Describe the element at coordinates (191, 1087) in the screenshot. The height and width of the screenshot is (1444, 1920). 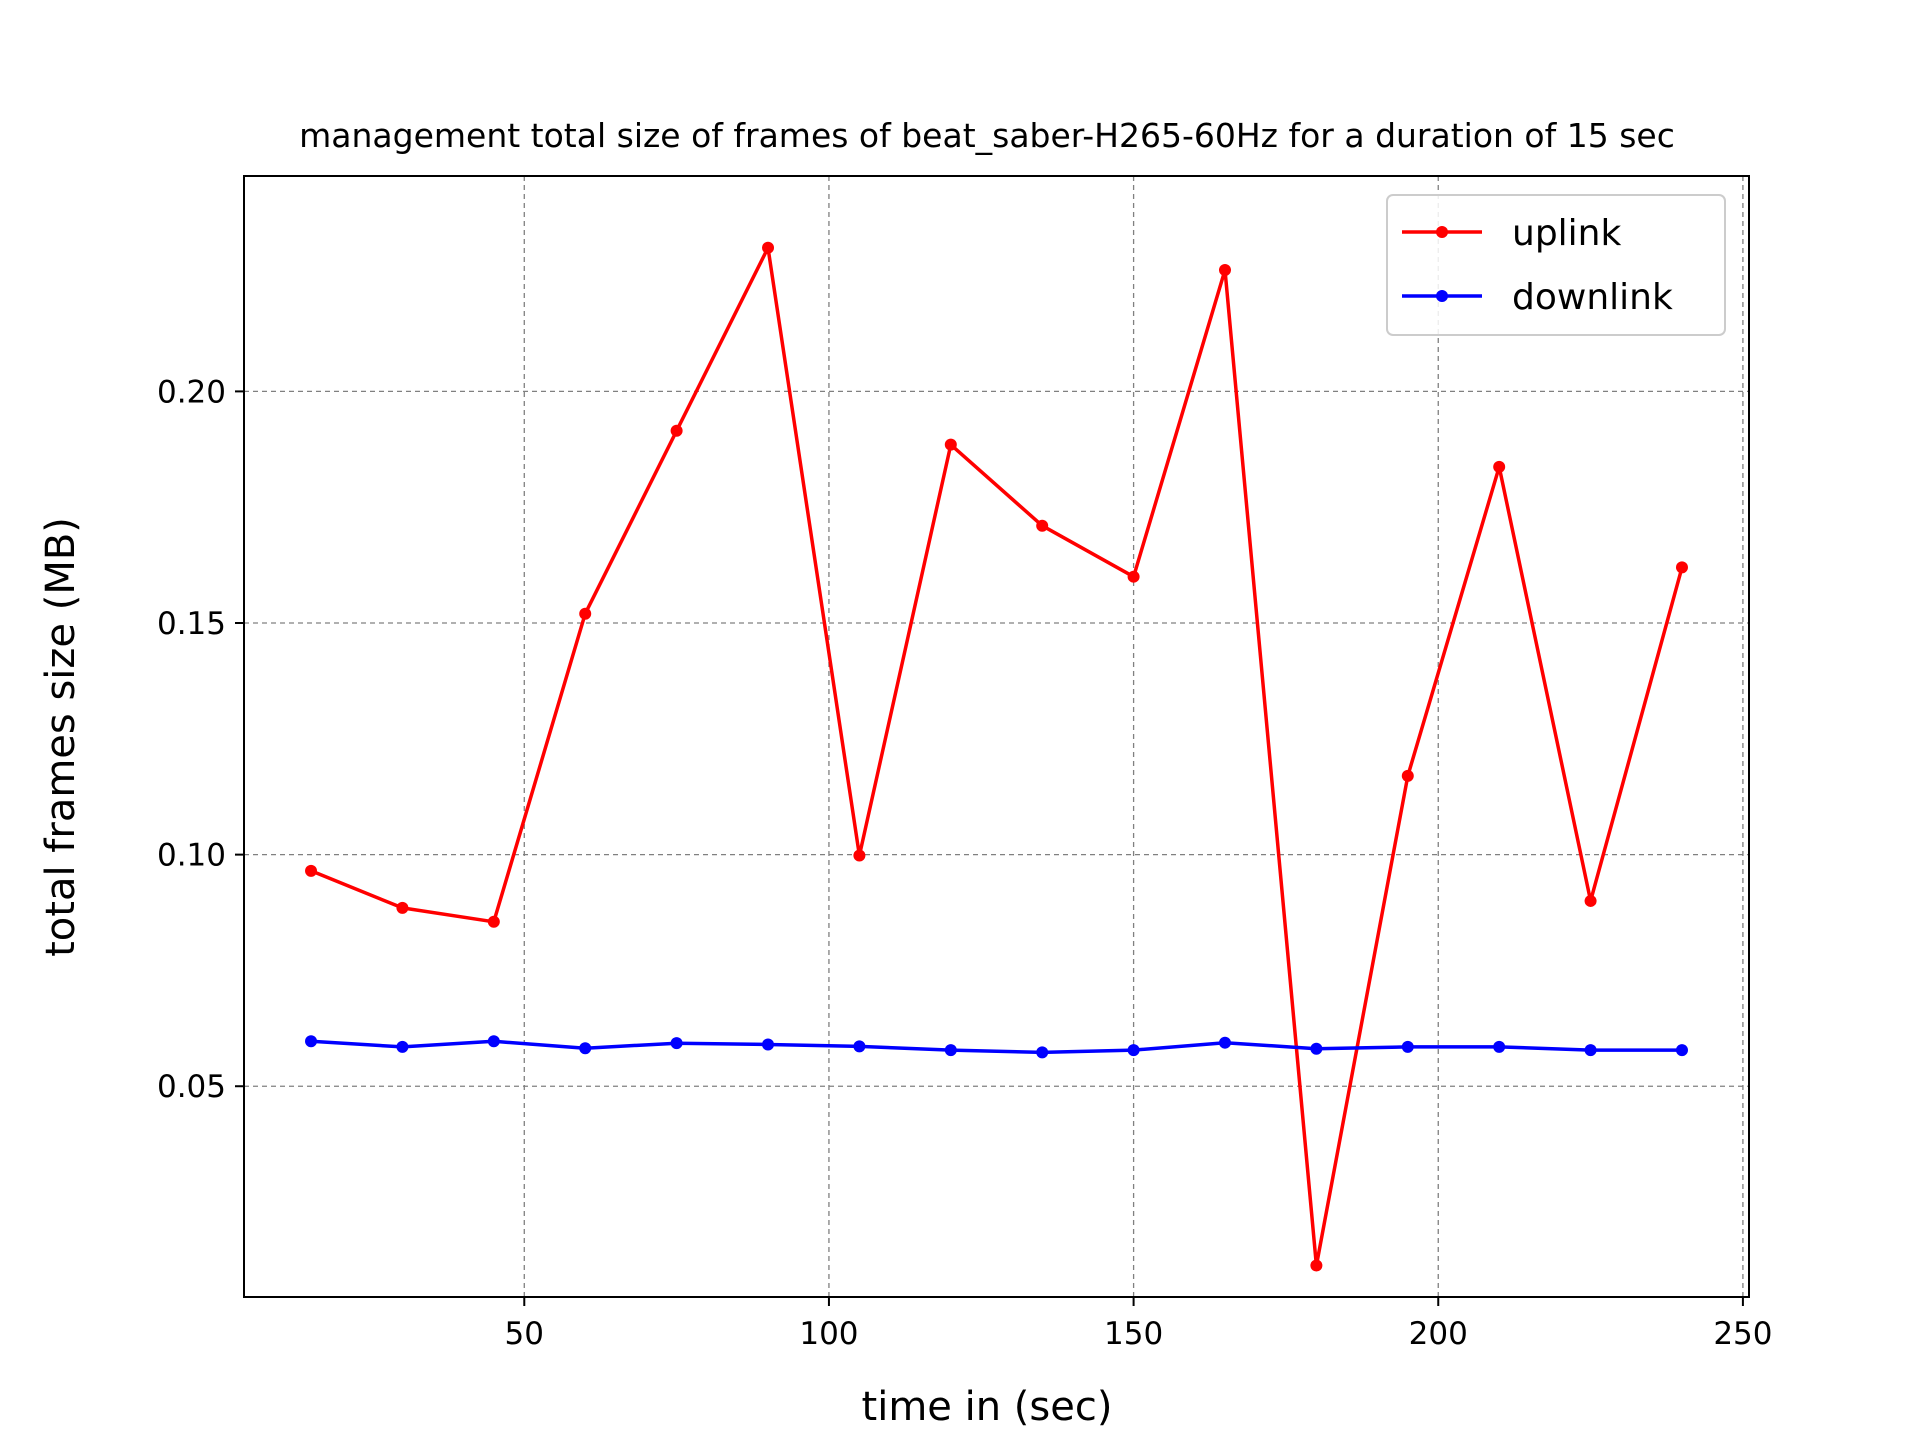
I see `y-tick-label-0: 0.05` at that location.